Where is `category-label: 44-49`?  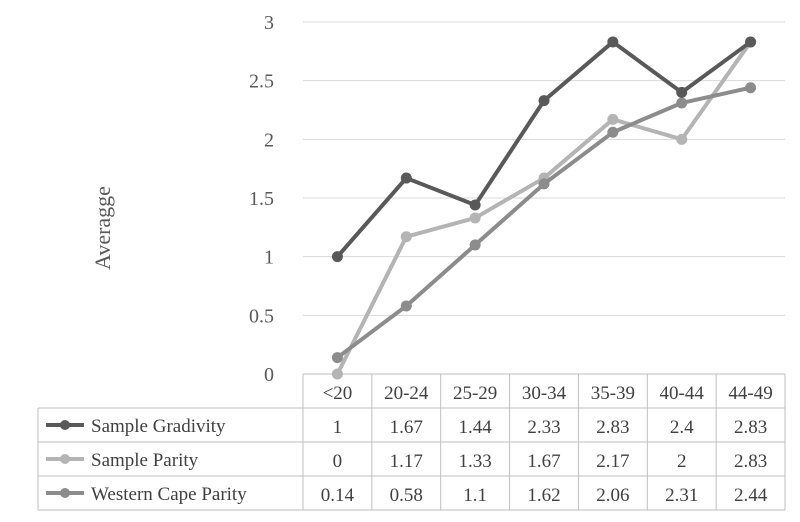 category-label: 44-49 is located at coordinates (750, 393).